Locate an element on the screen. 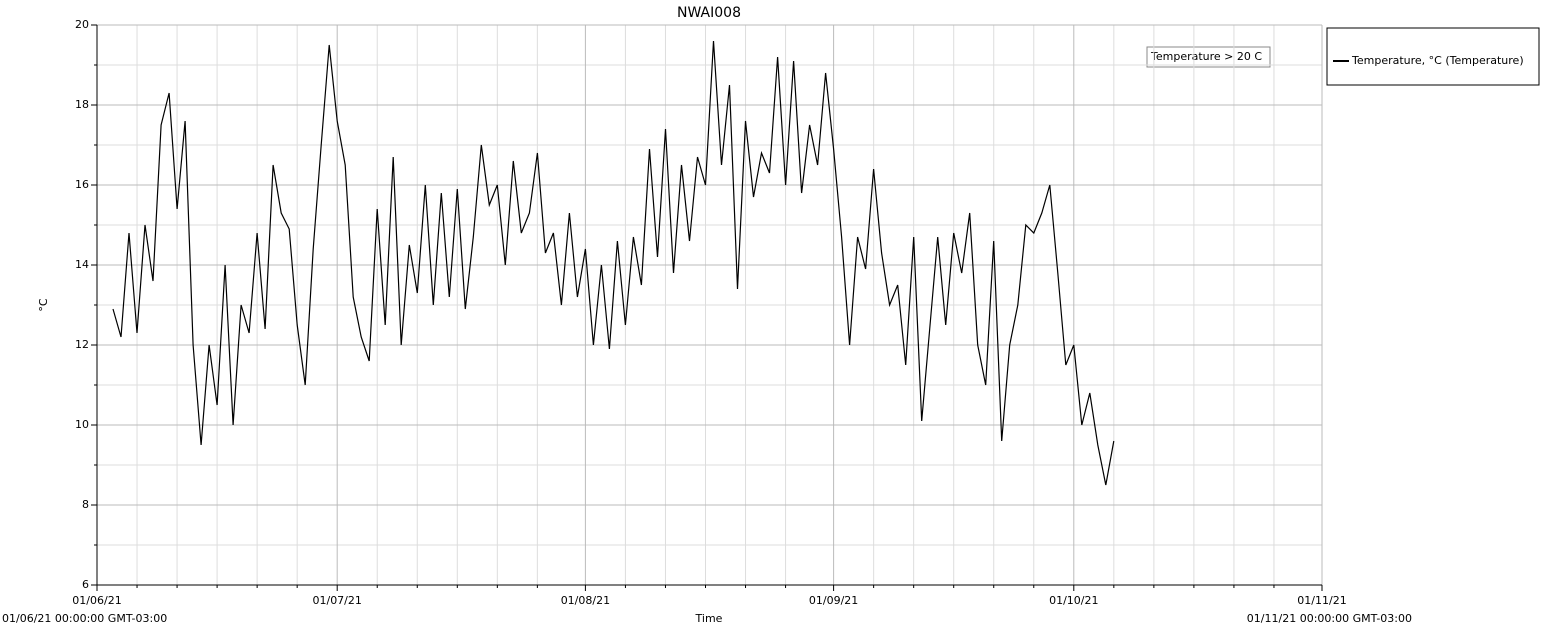 The image size is (1544, 628). y-tick-label: 20 is located at coordinates (82, 24).